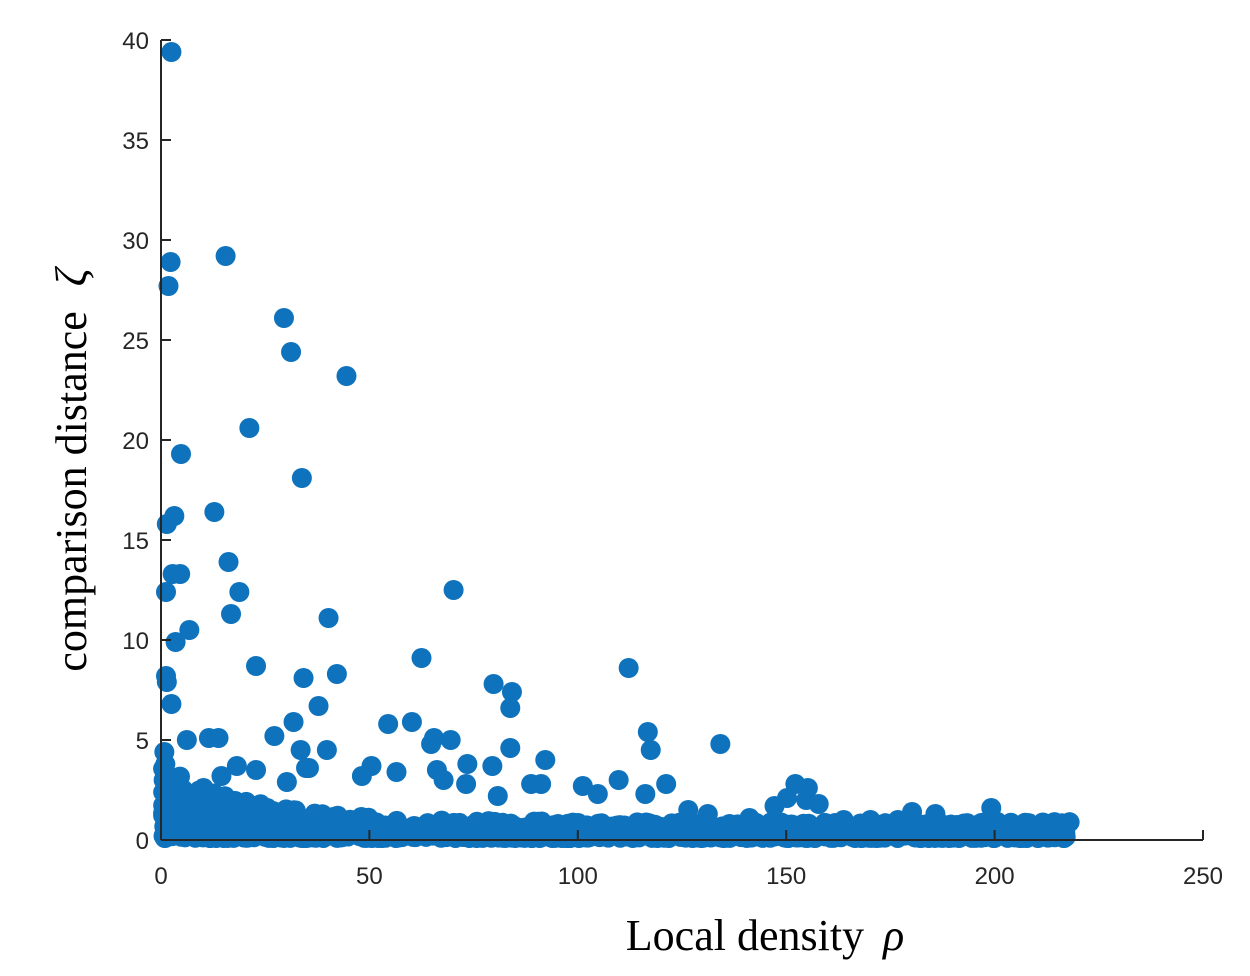 This screenshot has width=1250, height=976. I want to click on y-tick-label: 25, so click(135, 341).